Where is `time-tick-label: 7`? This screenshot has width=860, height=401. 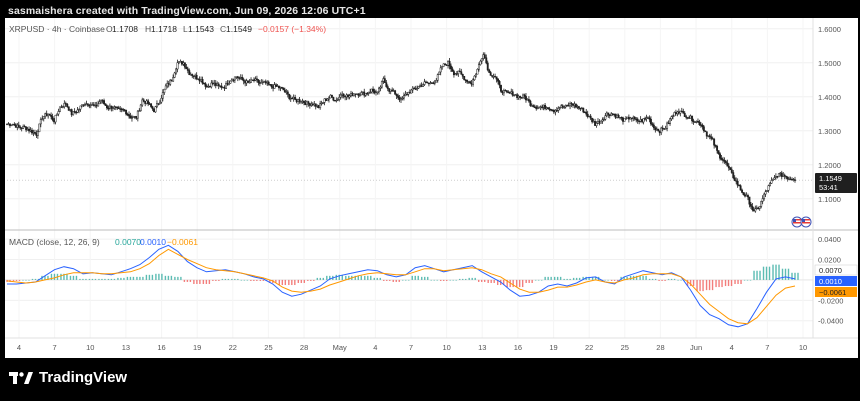
time-tick-label: 7 is located at coordinates (55, 347).